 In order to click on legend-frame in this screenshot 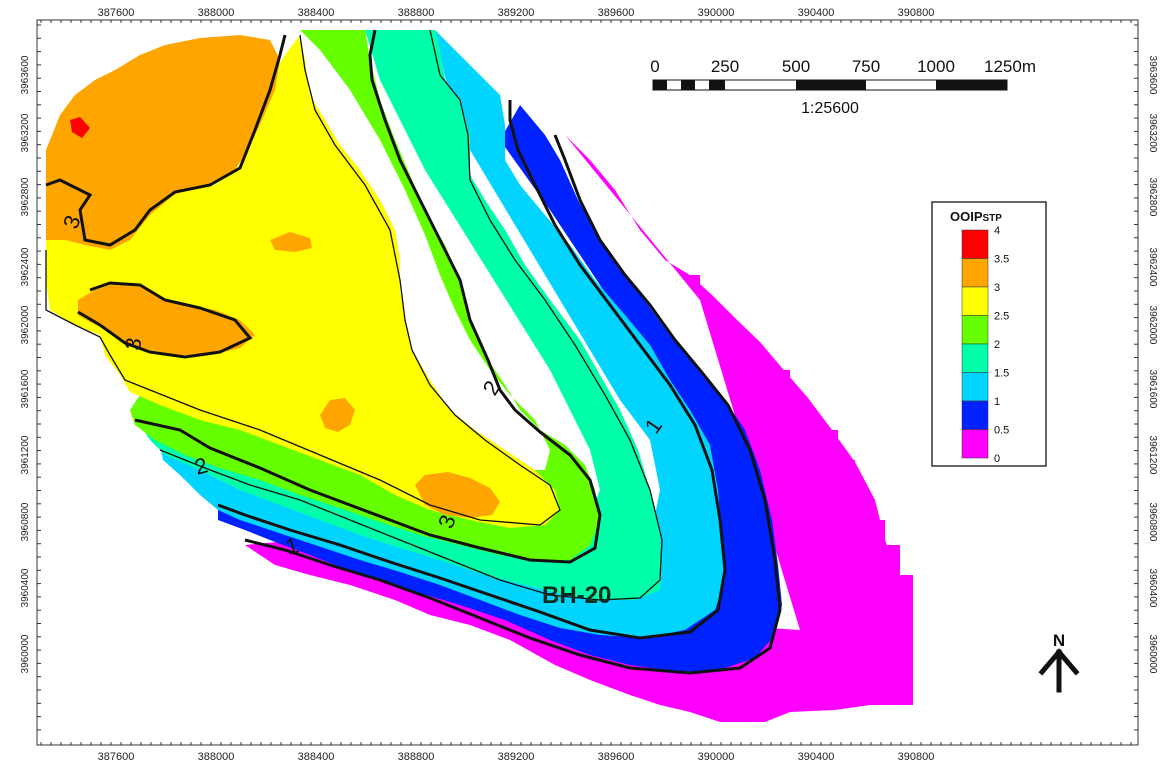, I will do `click(989, 334)`.